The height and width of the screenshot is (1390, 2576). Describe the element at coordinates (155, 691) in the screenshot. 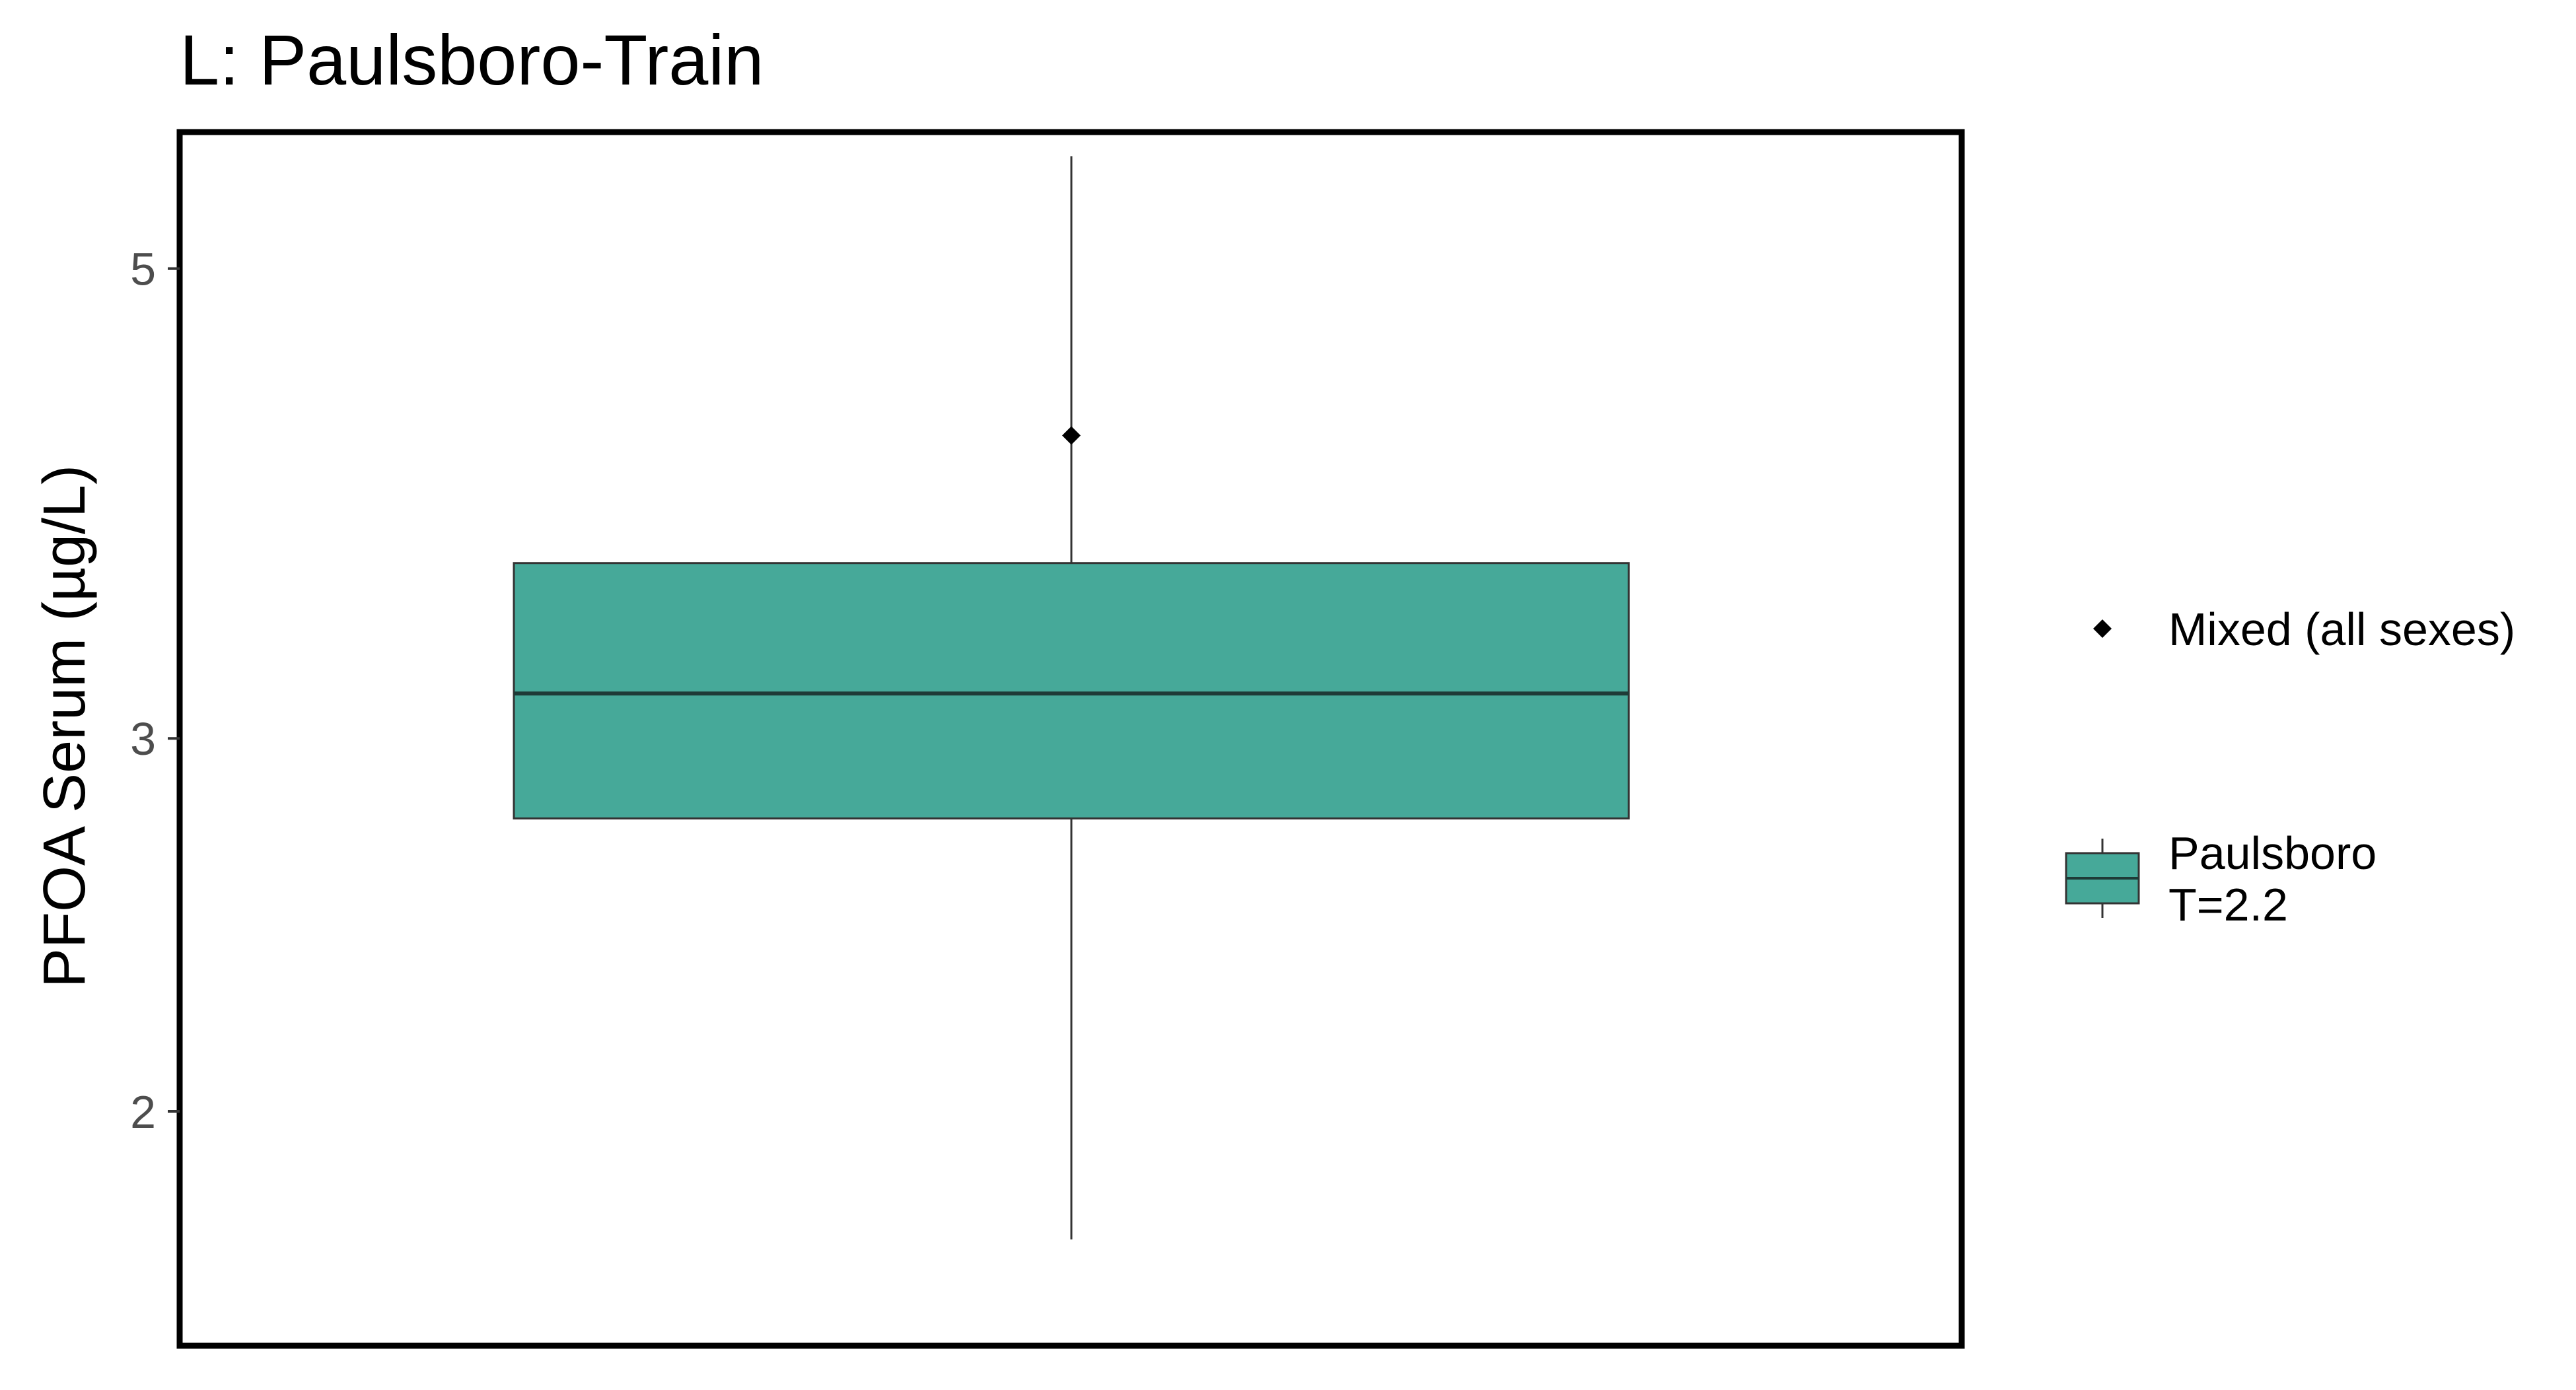

I see `y-axis: 2 3 5` at that location.